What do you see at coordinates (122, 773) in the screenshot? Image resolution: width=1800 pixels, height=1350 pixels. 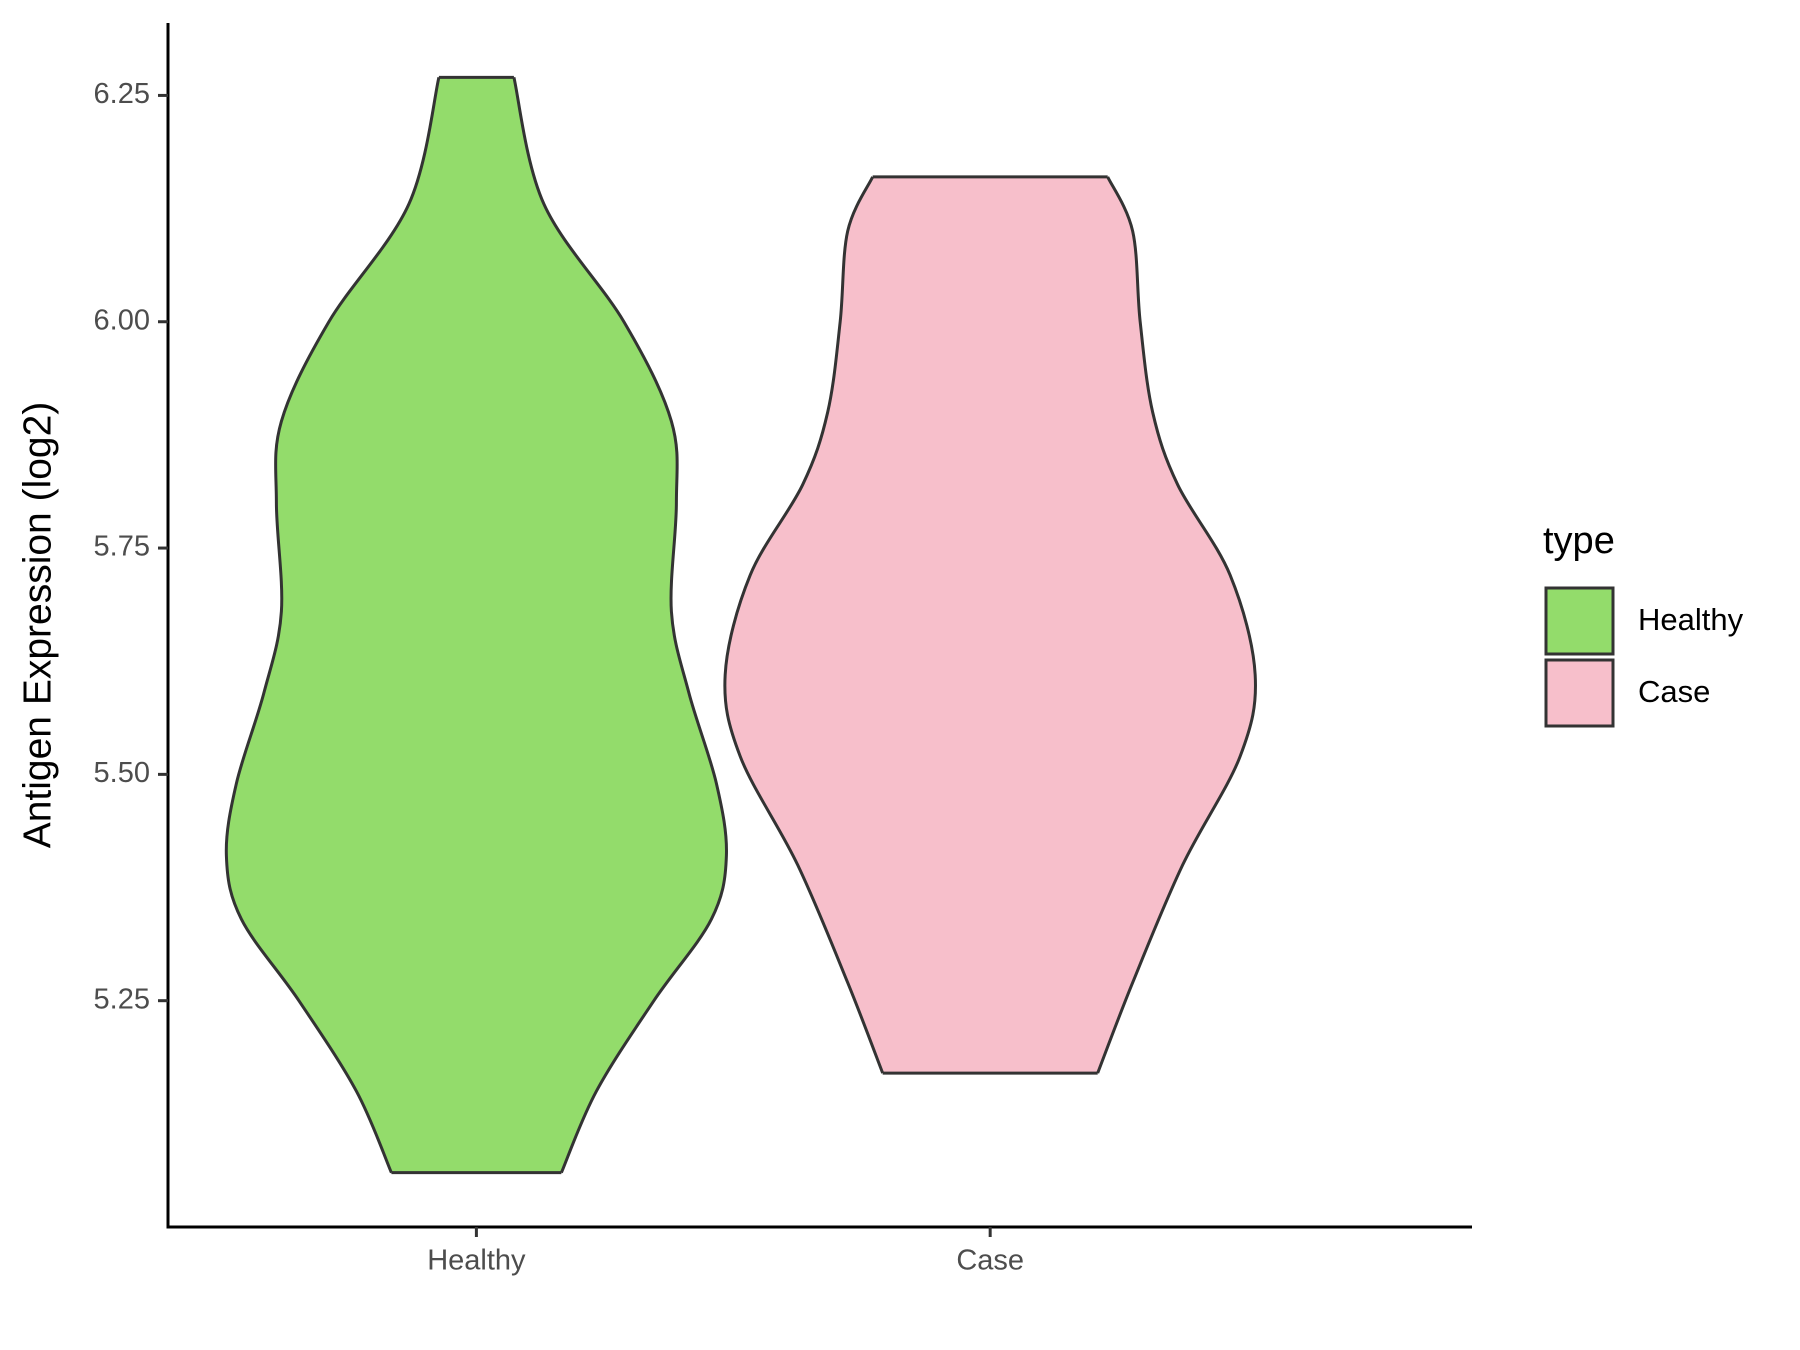 I see `y-tick-label: 5.50` at bounding box center [122, 773].